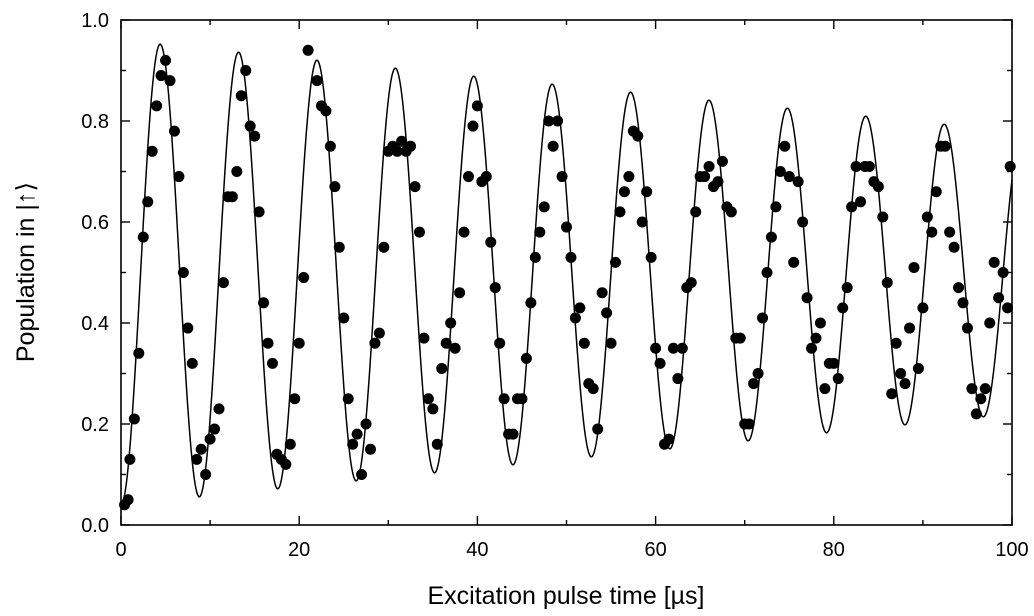  What do you see at coordinates (299, 550) in the screenshot?
I see `x-tick-label: 20` at bounding box center [299, 550].